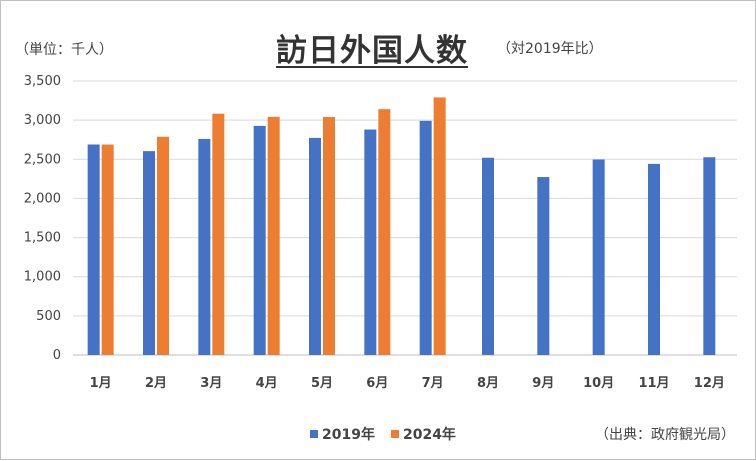 This screenshot has width=756, height=461. What do you see at coordinates (42, 198) in the screenshot?
I see `y-tick-label: 2,000` at bounding box center [42, 198].